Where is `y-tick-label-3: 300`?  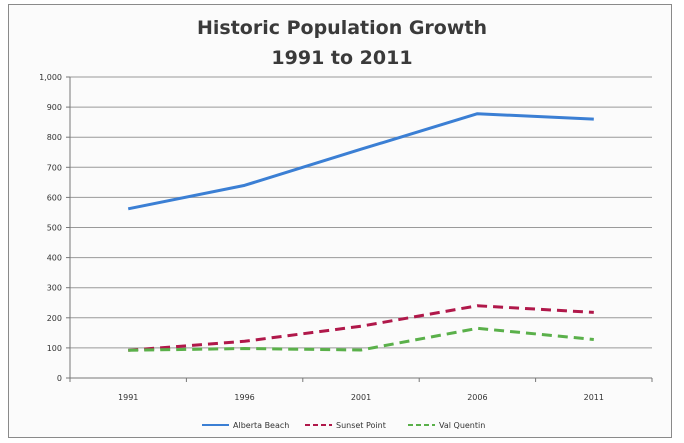 y-tick-label-3: 300 is located at coordinates (54, 288).